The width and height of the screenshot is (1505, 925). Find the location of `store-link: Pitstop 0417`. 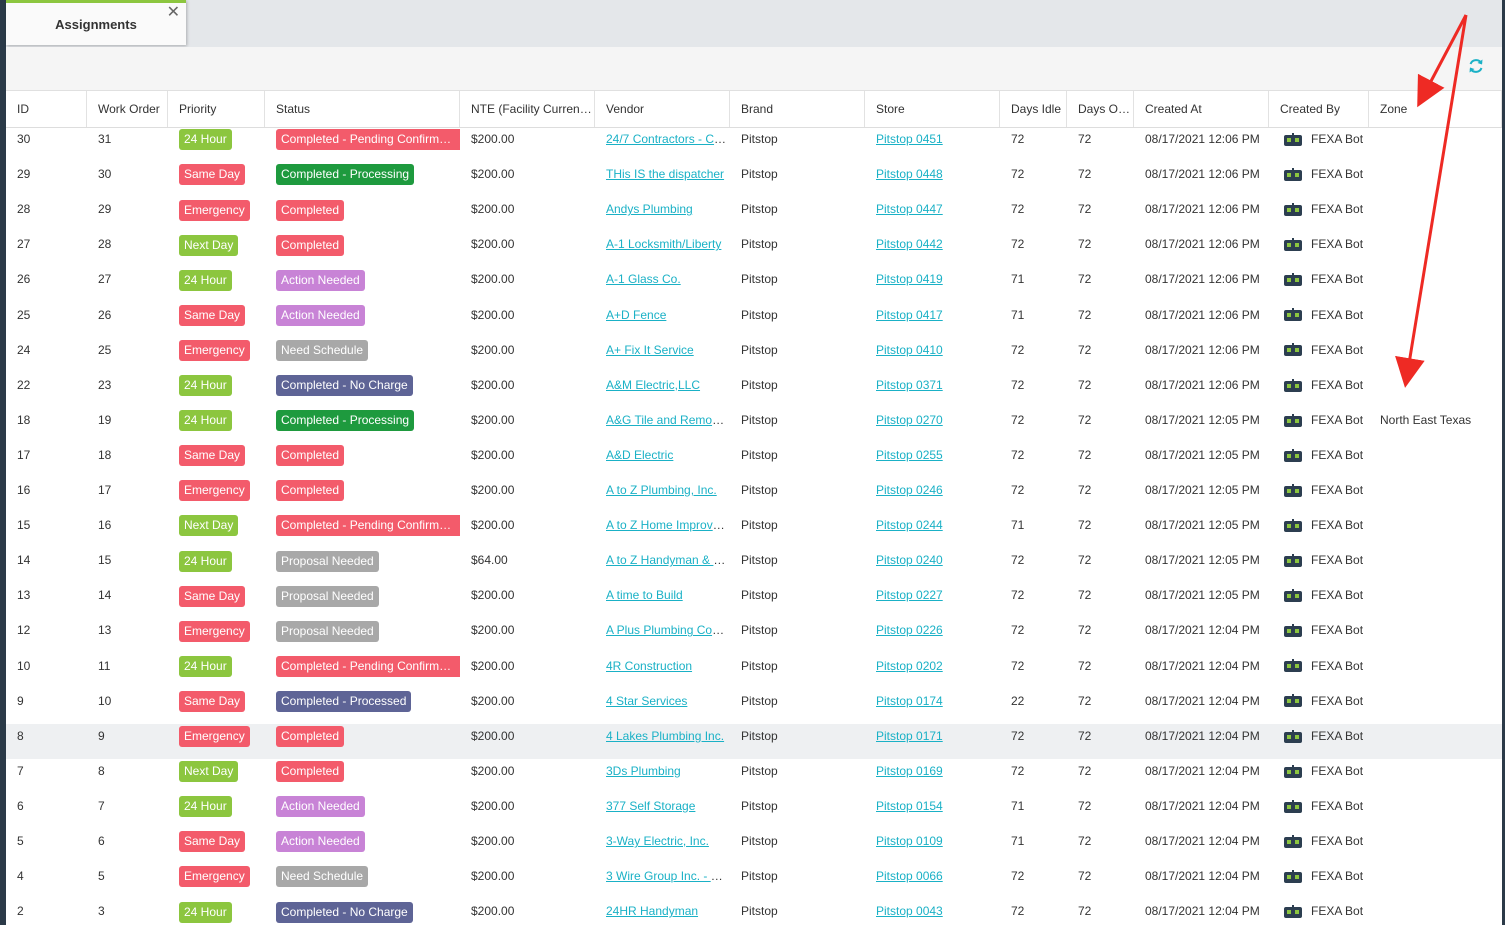

store-link: Pitstop 0417 is located at coordinates (909, 314).